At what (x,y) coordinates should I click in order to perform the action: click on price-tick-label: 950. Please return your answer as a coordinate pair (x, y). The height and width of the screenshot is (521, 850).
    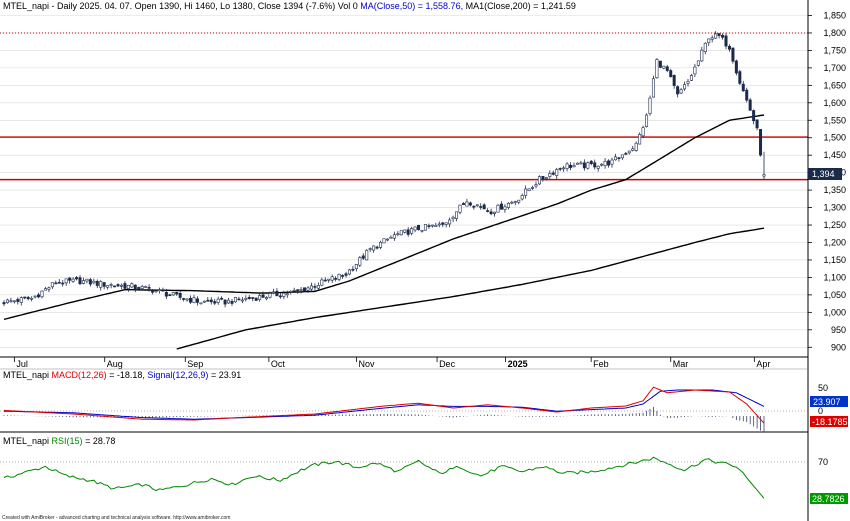
    Looking at the image, I should click on (838, 330).